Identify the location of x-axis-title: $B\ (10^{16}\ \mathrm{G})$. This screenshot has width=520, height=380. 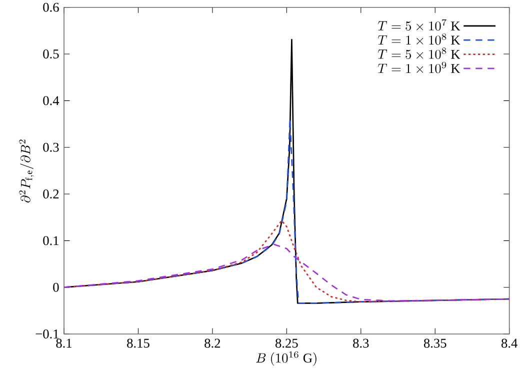
(286, 358).